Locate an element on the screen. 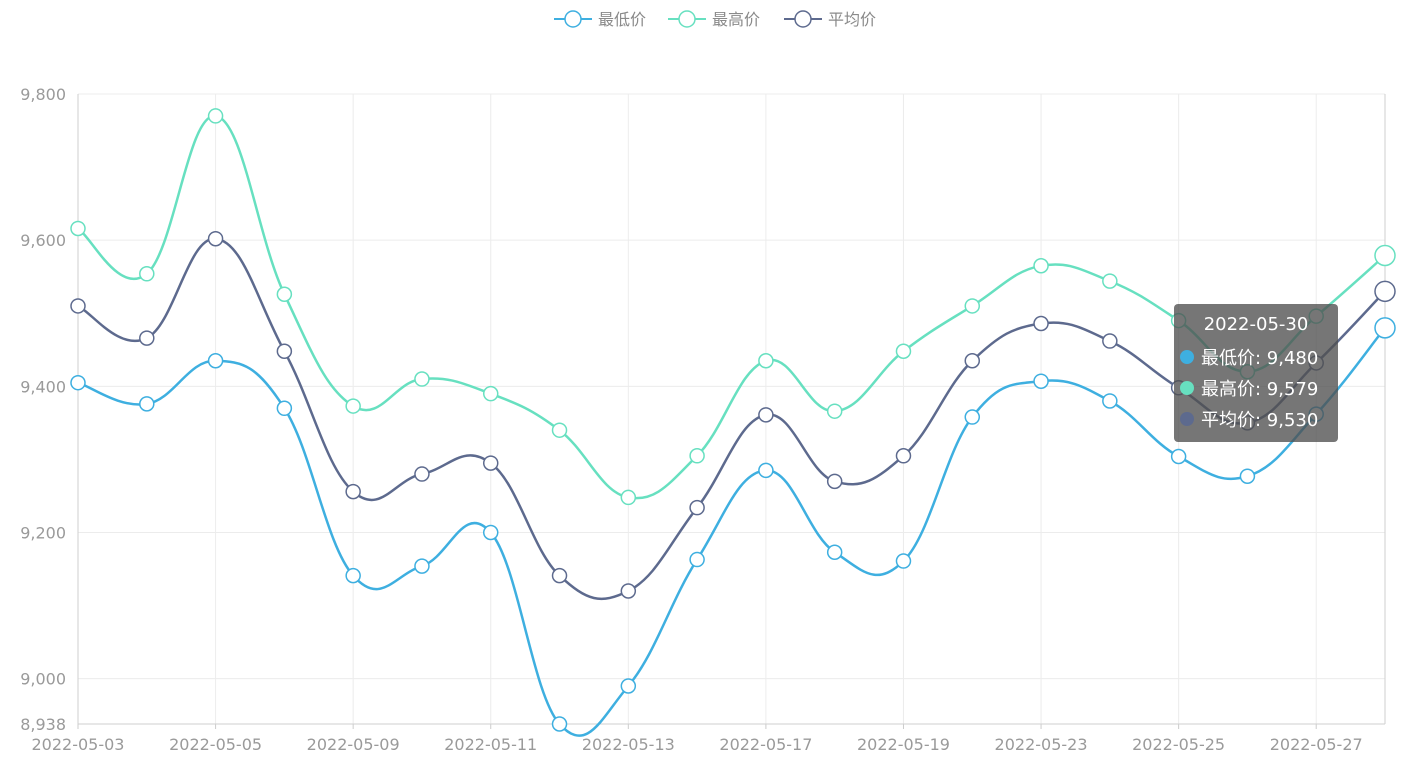 The width and height of the screenshot is (1405, 760). x-tick-label: 2022-05-27 is located at coordinates (1316, 744).